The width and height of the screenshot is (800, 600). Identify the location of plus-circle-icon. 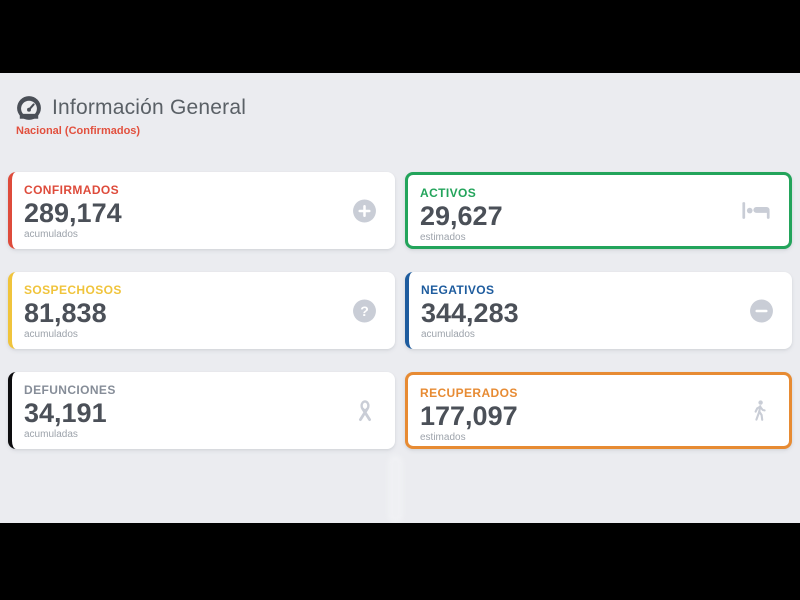
(364, 210).